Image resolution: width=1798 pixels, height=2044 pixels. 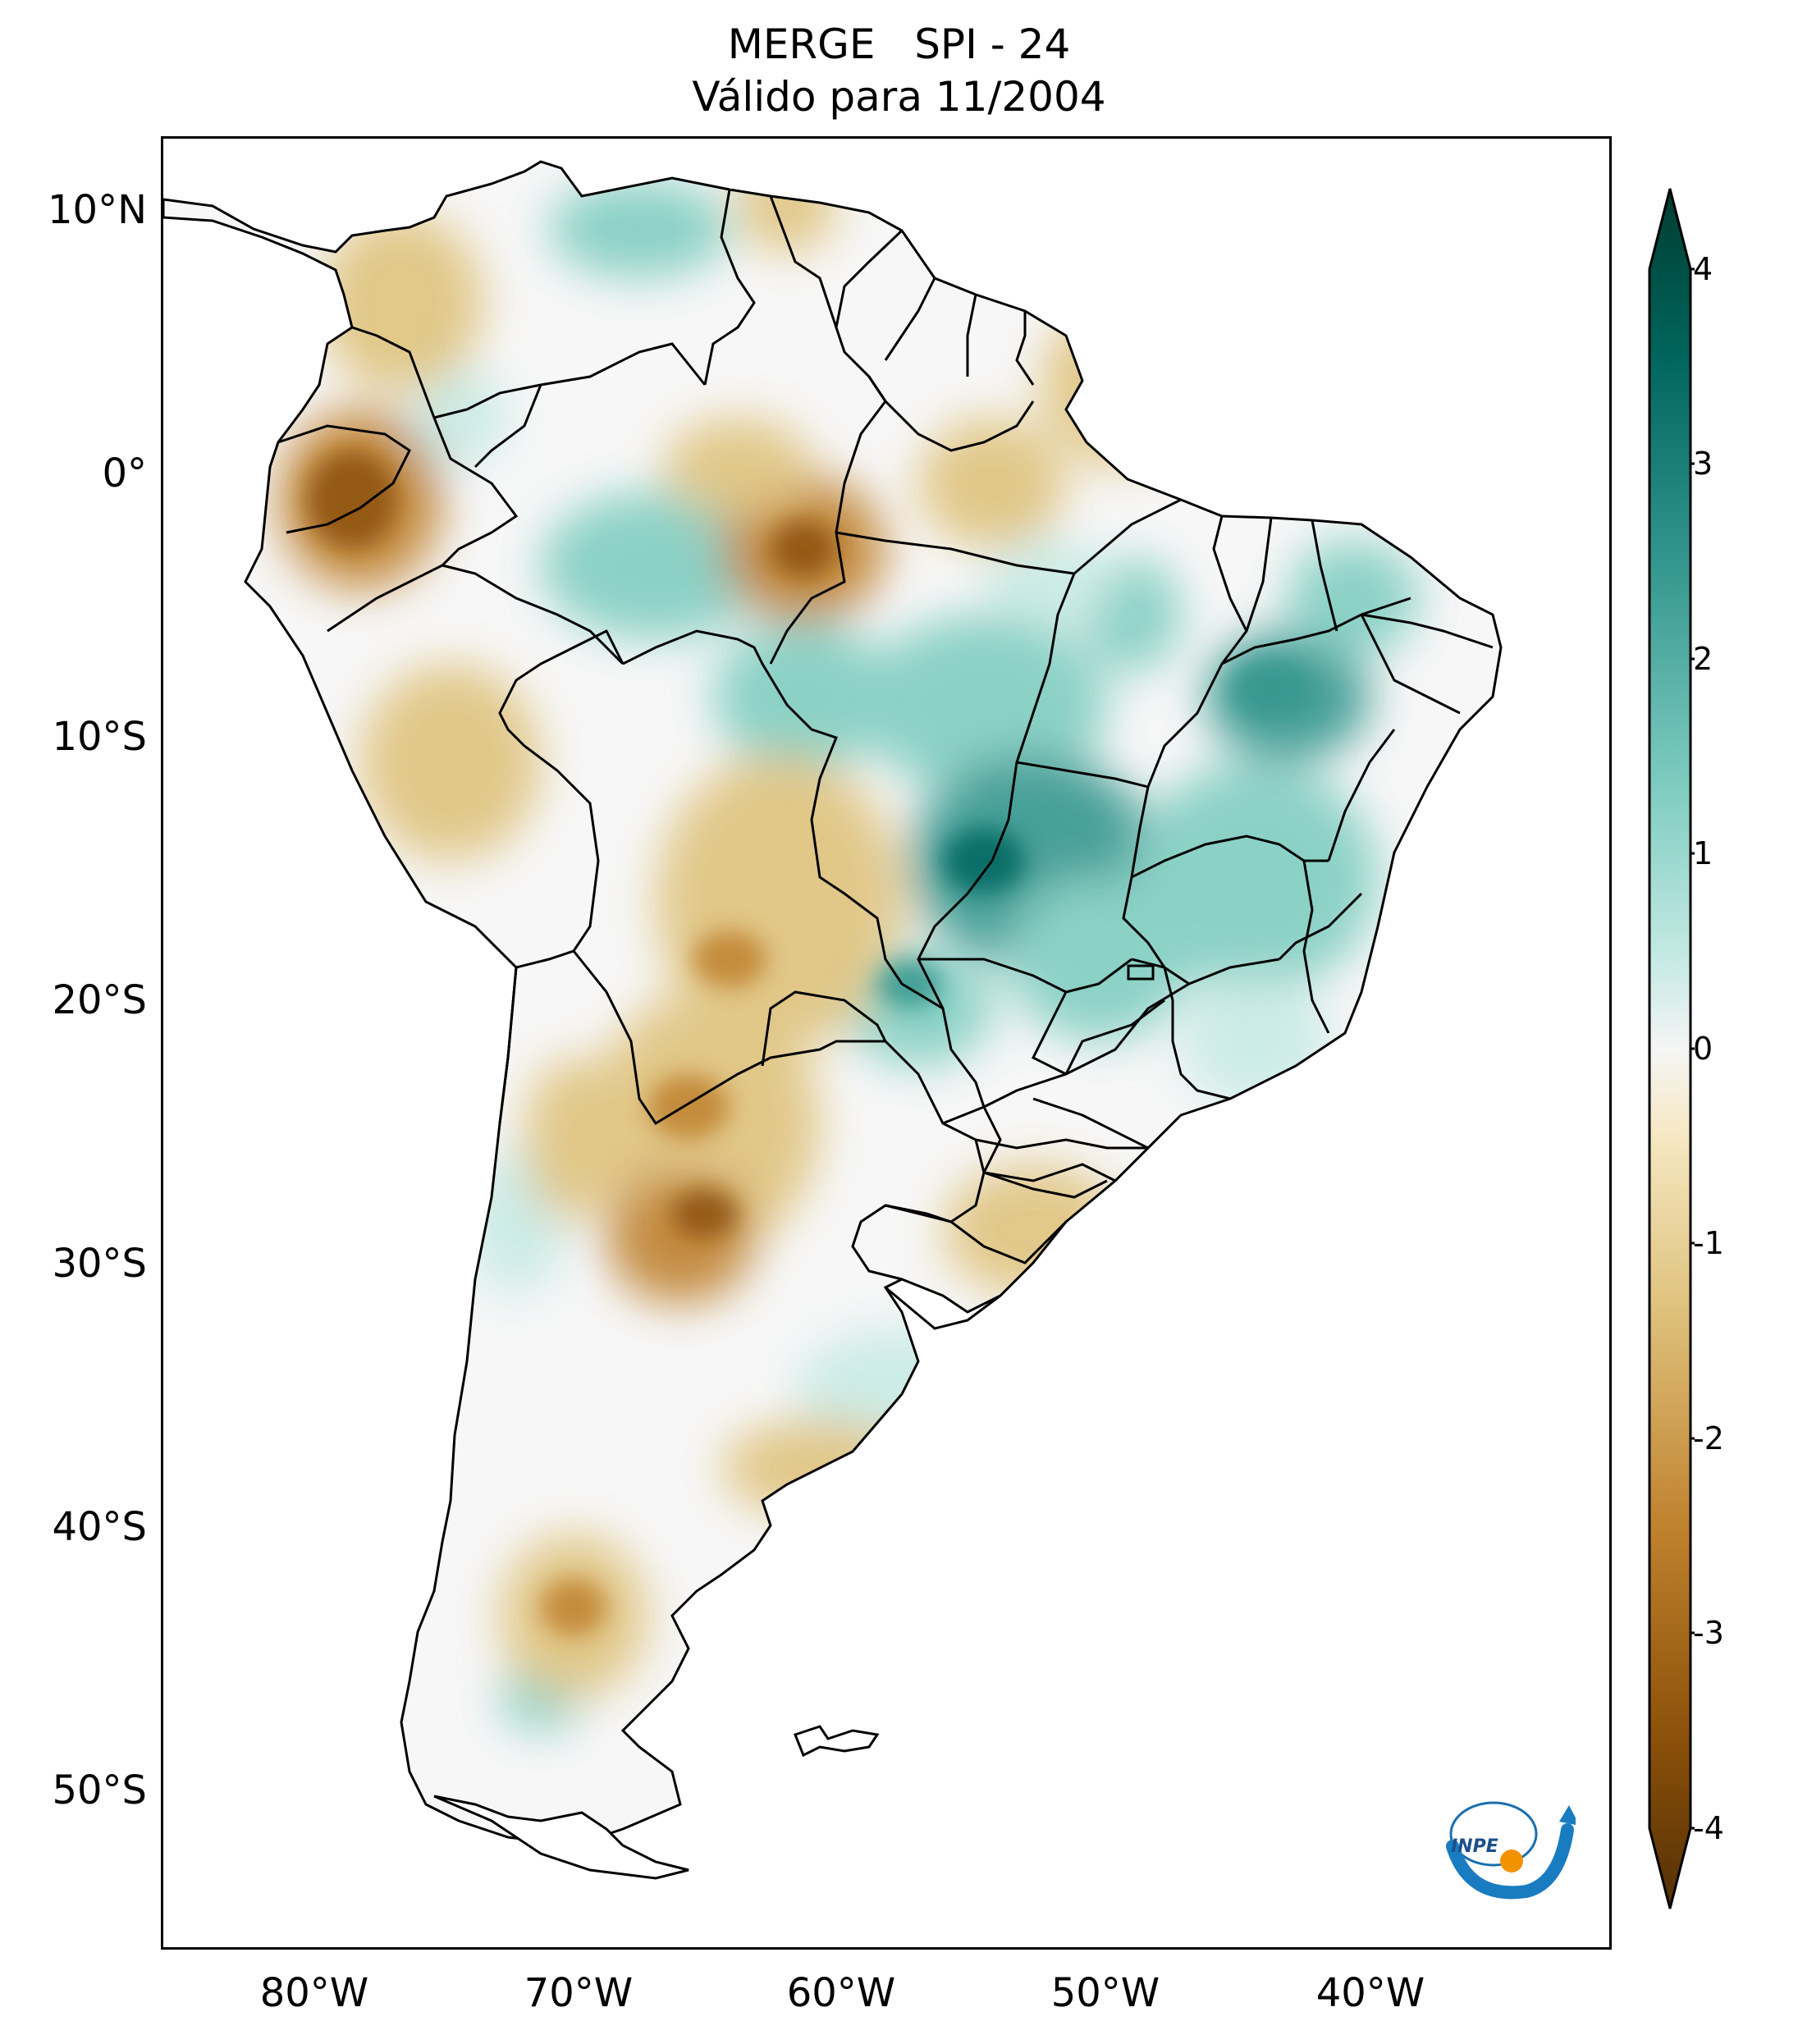 What do you see at coordinates (1105, 1993) in the screenshot?
I see `lon-label-50w: 50°W` at bounding box center [1105, 1993].